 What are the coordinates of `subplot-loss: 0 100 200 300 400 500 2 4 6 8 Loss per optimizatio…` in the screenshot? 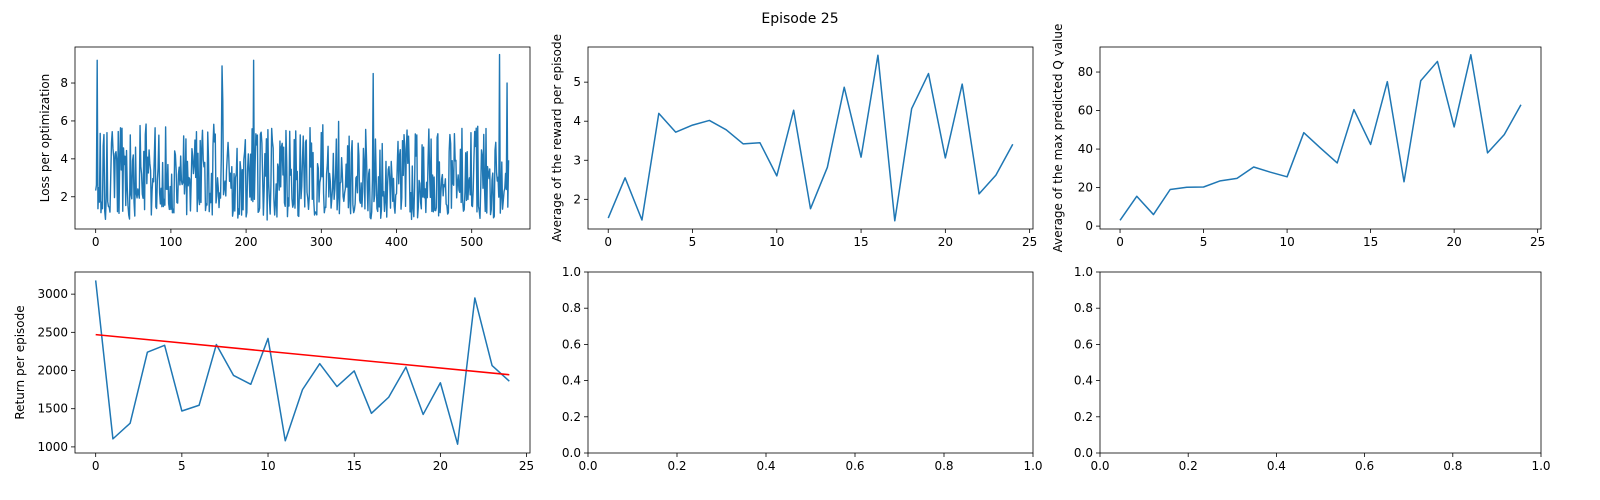 It's located at (284, 147).